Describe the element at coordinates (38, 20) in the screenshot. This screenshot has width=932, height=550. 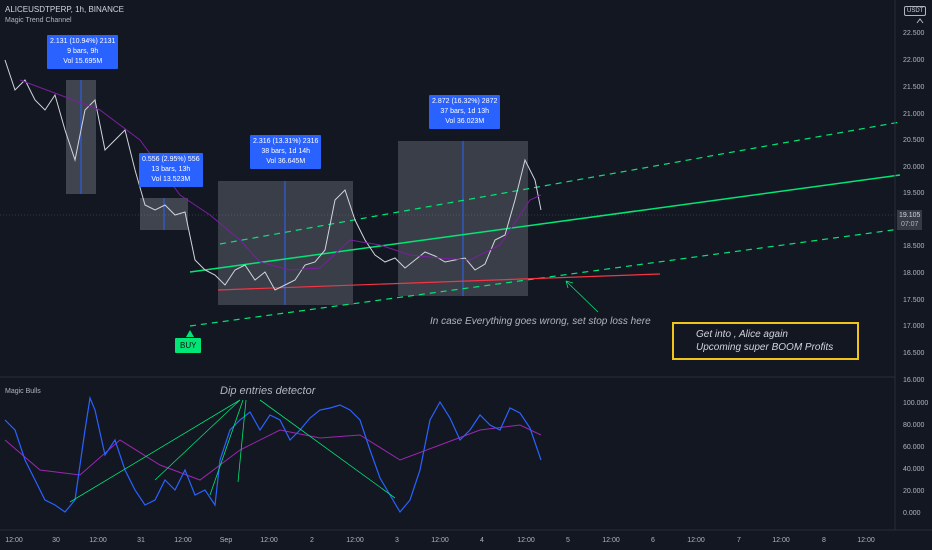
I see `indicator-label: Magic Trend Channel` at that location.